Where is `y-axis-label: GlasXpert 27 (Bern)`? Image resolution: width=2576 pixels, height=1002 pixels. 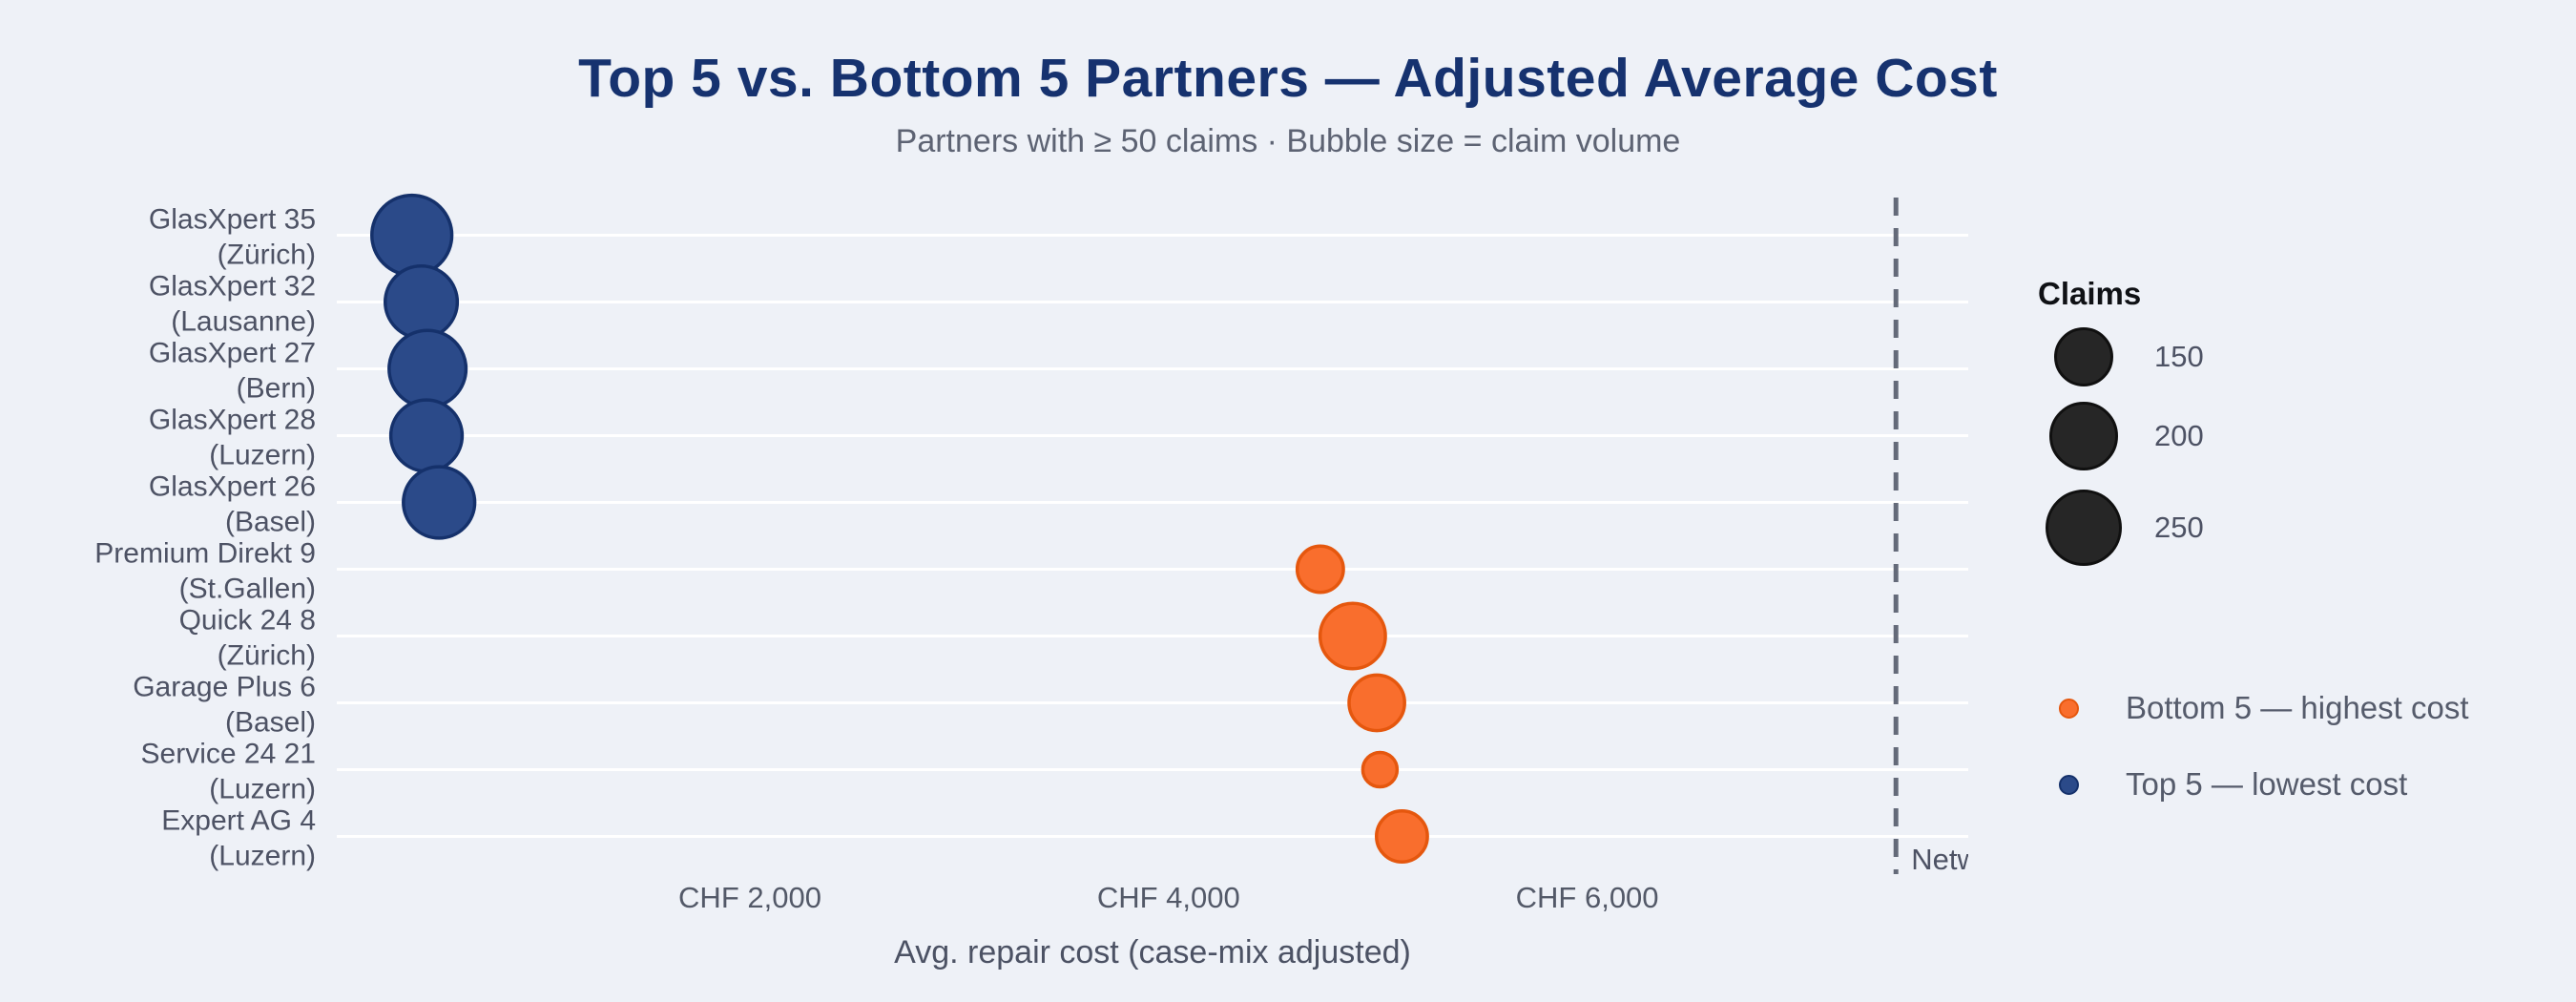
y-axis-label: GlasXpert 27 (Bern) is located at coordinates (232, 371).